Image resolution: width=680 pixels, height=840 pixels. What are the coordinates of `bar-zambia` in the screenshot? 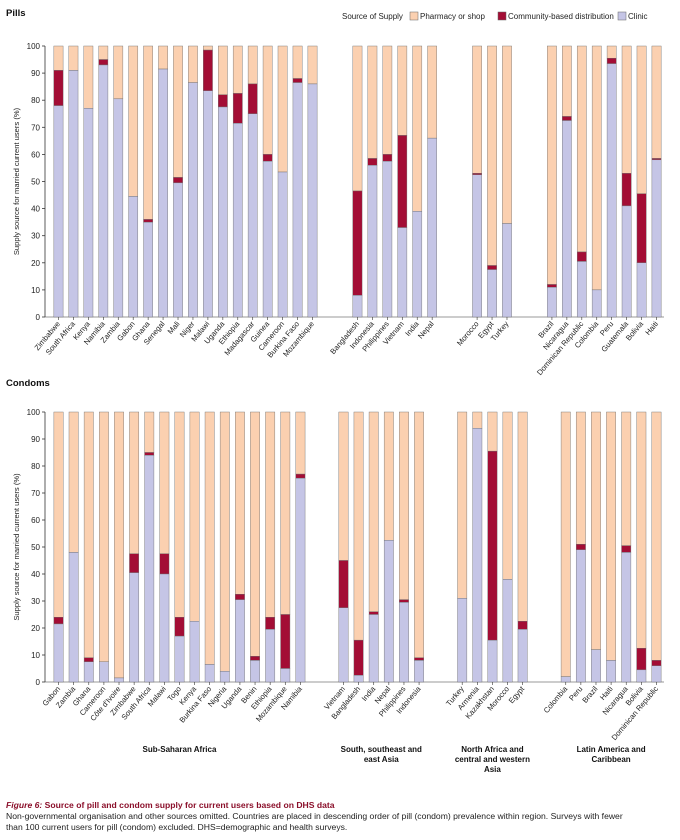 It's located at (73, 547).